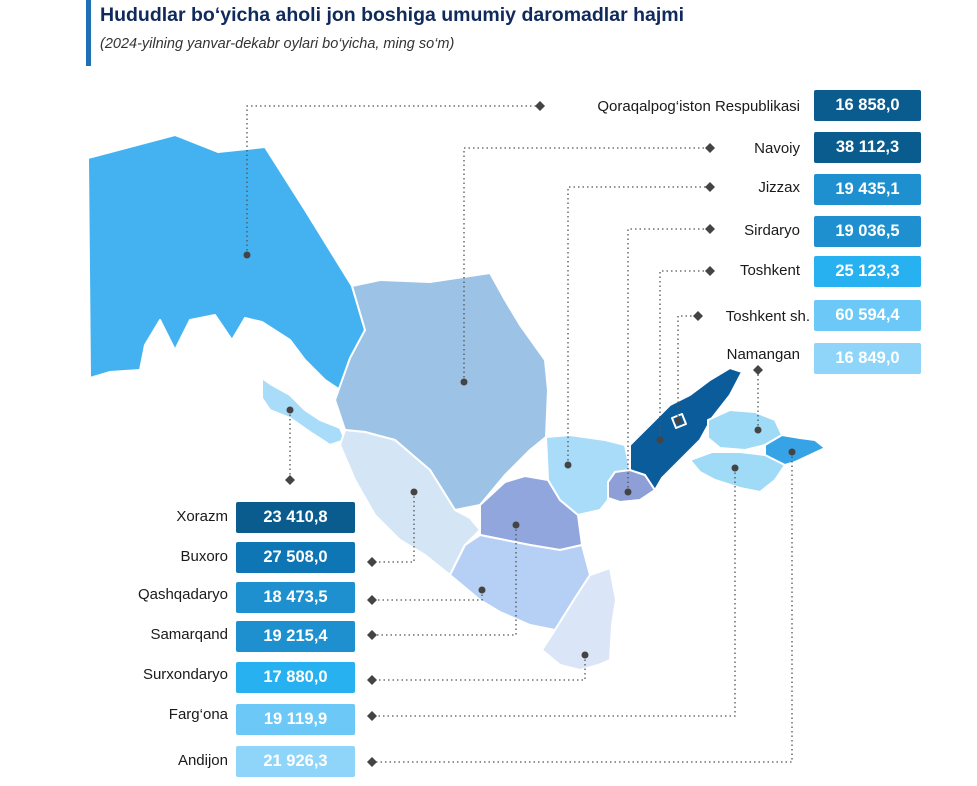 The width and height of the screenshot is (977, 786). Describe the element at coordinates (290, 480) in the screenshot. I see `diamond-xorazm` at that location.